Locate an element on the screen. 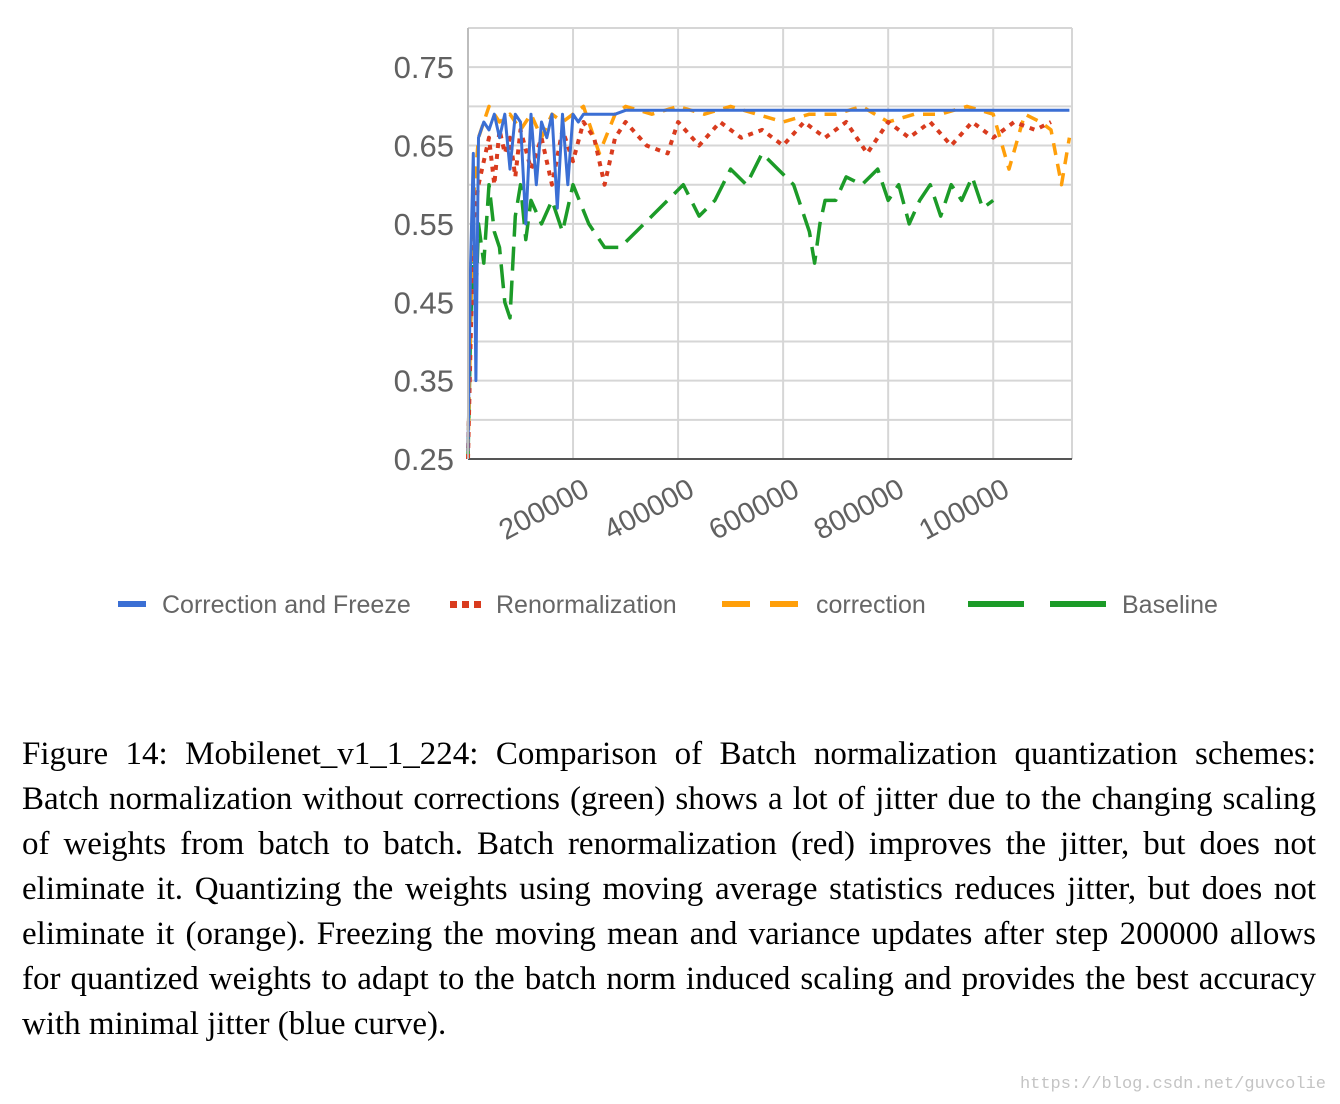 This screenshot has height=1104, width=1340. legend-label: Correction and Freeze is located at coordinates (286, 605).